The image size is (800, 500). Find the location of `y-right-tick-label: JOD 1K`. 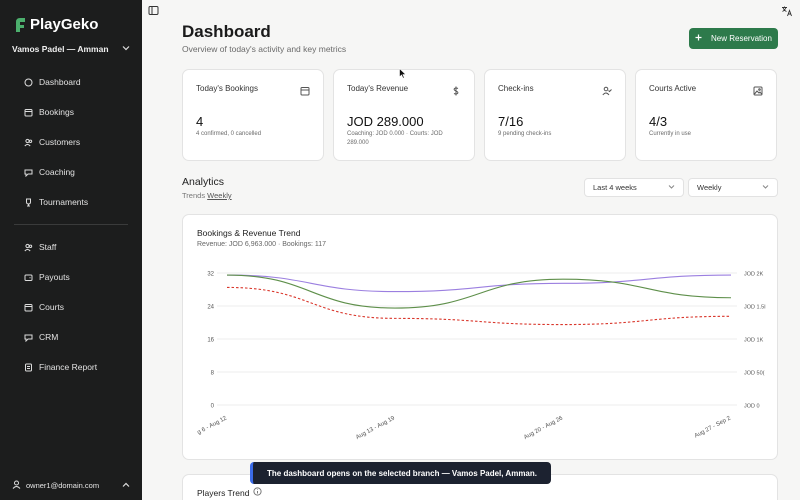

y-right-tick-label: JOD 1K is located at coordinates (754, 341).